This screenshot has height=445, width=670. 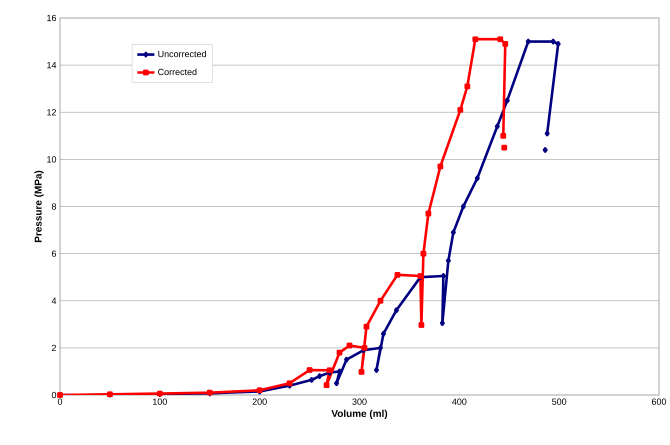 I want to click on x-tick-label: 400, so click(x=459, y=401).